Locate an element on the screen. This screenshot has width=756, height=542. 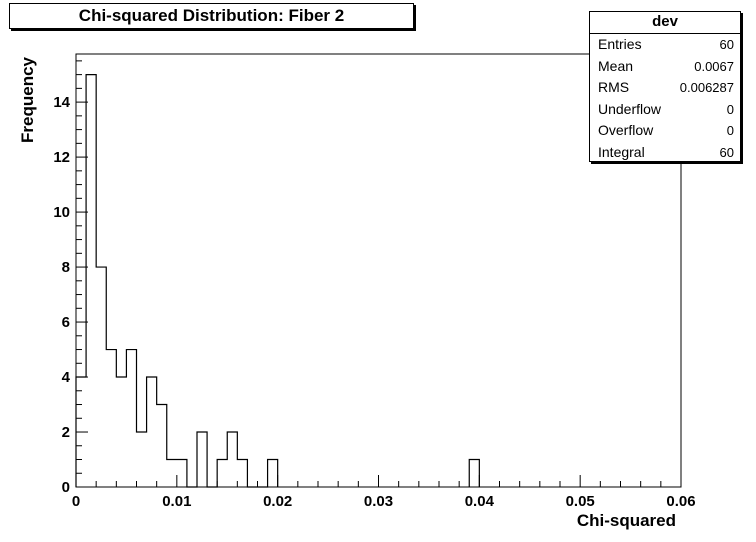
y-tick-label: 0 is located at coordinates (66, 487).